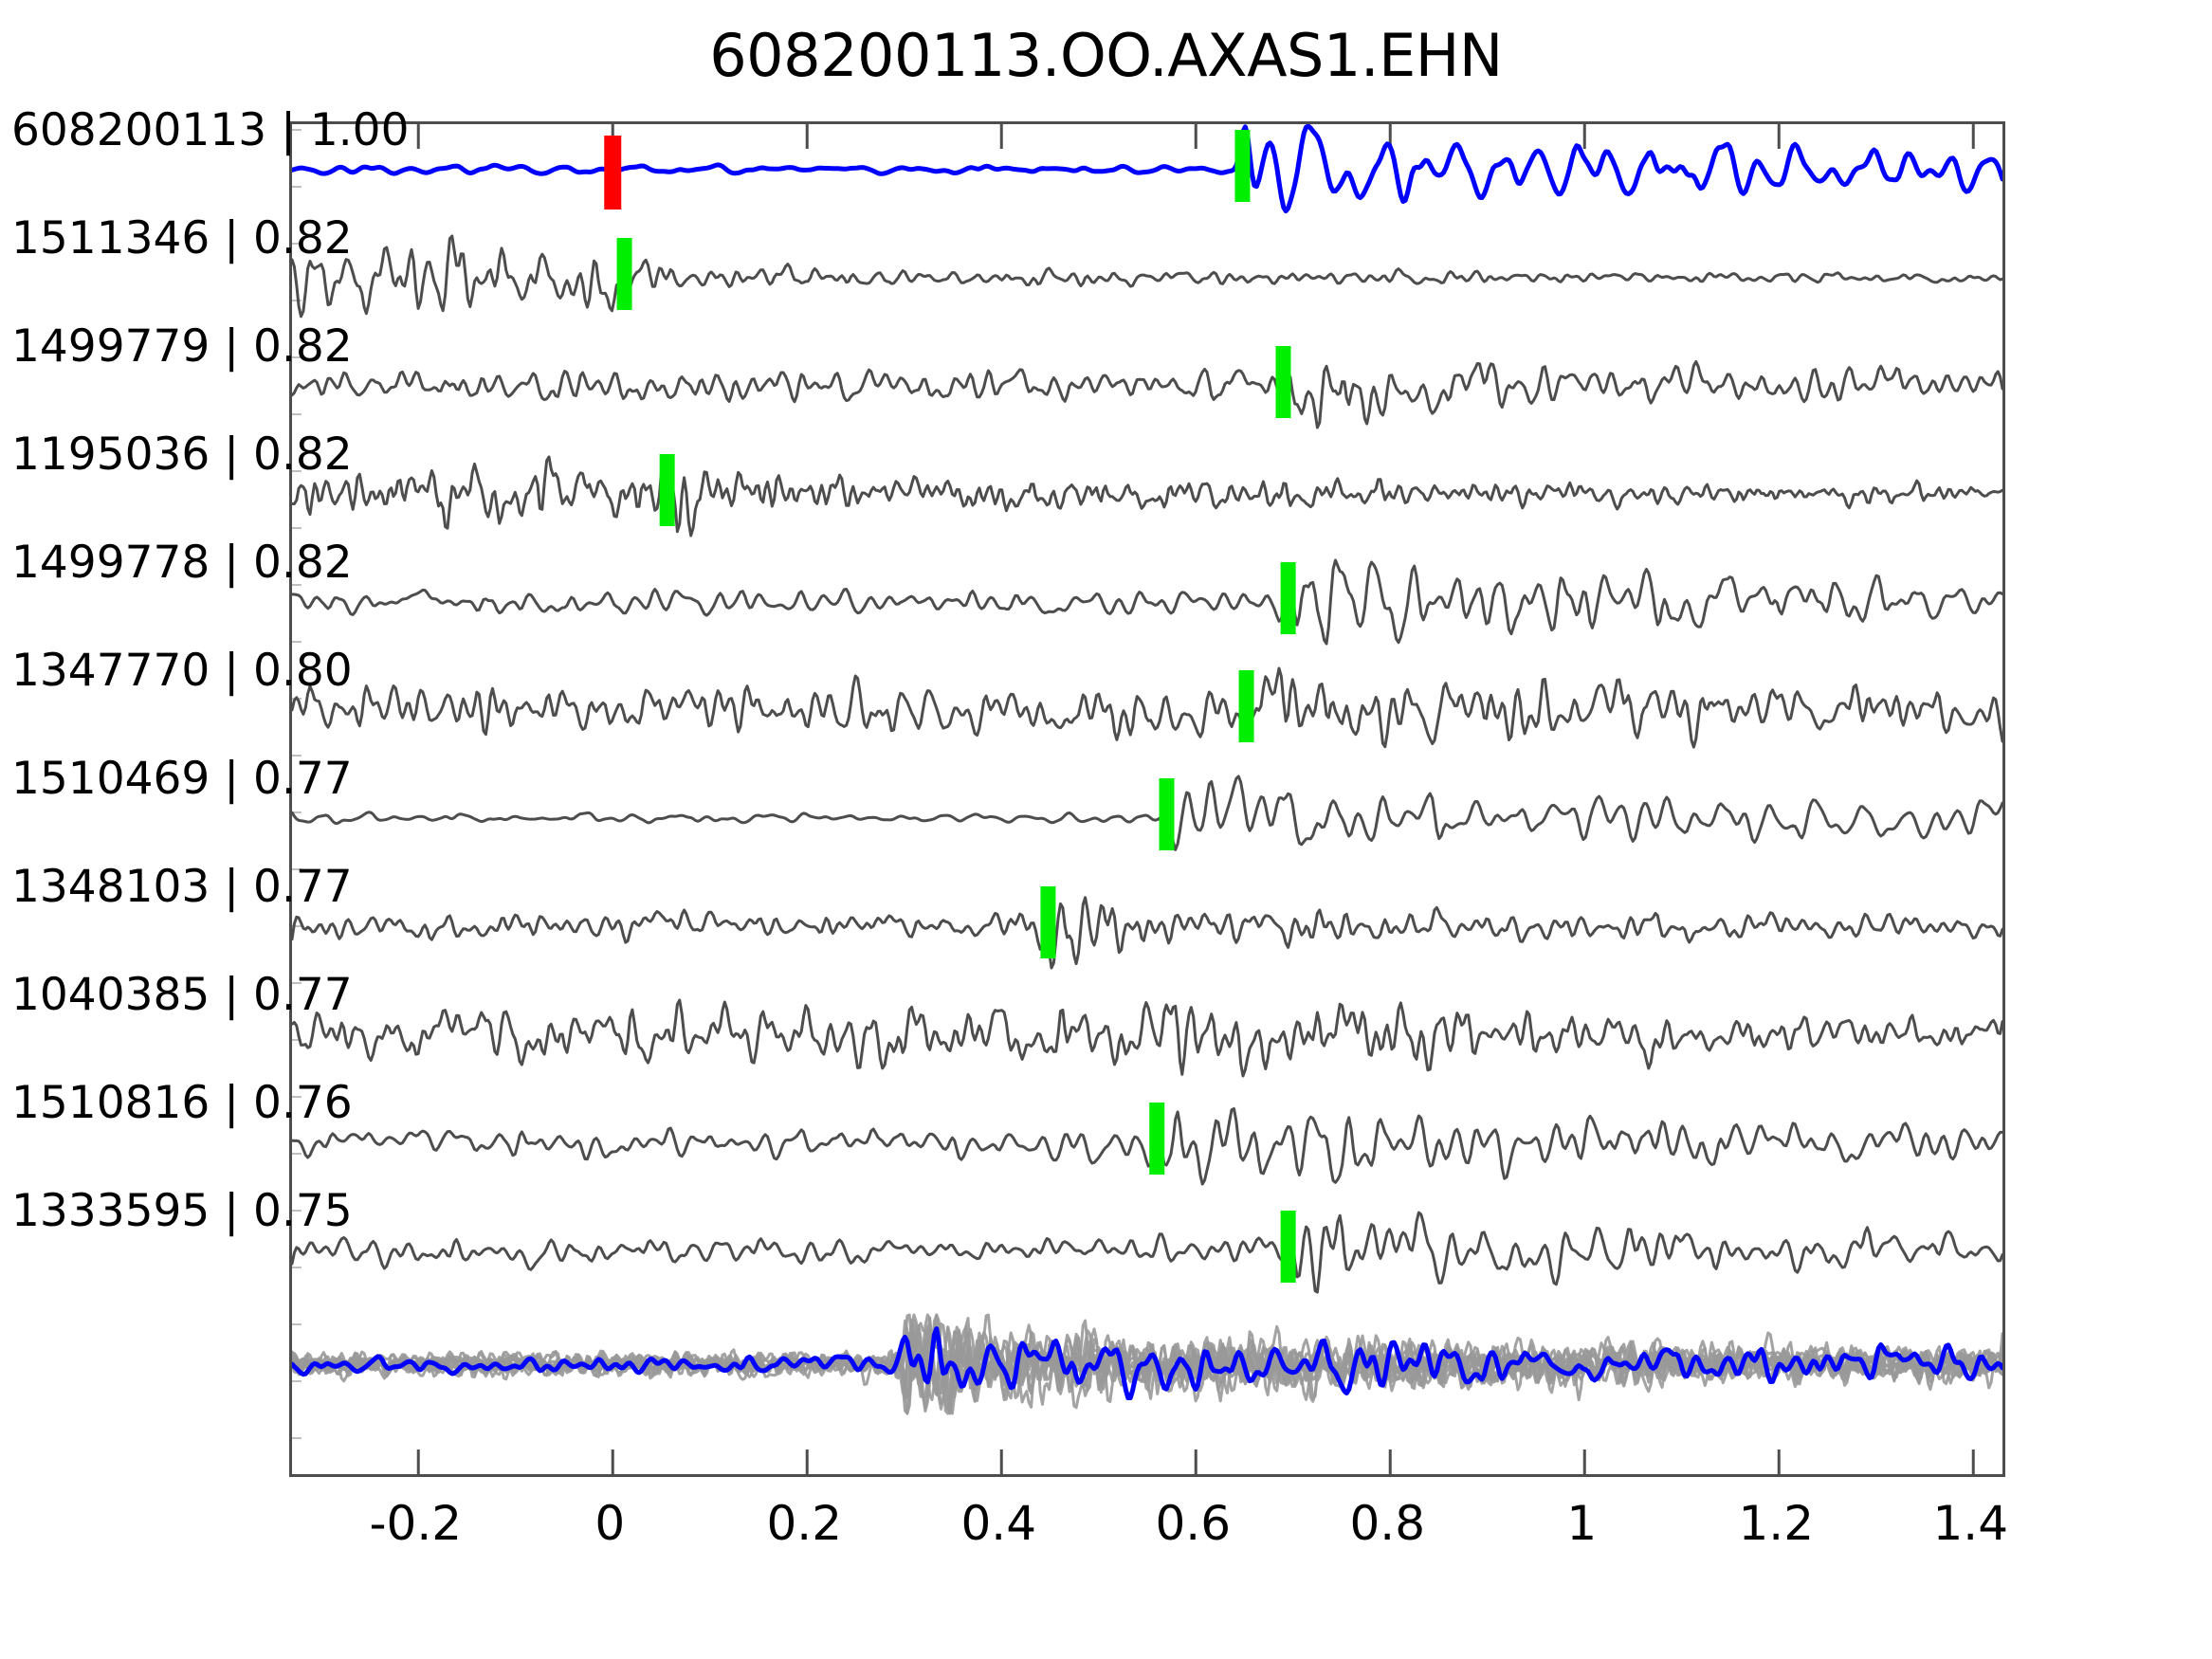 This screenshot has height=1659, width=2212. What do you see at coordinates (998, 1523) in the screenshot?
I see `x-tick-label: 0.4` at bounding box center [998, 1523].